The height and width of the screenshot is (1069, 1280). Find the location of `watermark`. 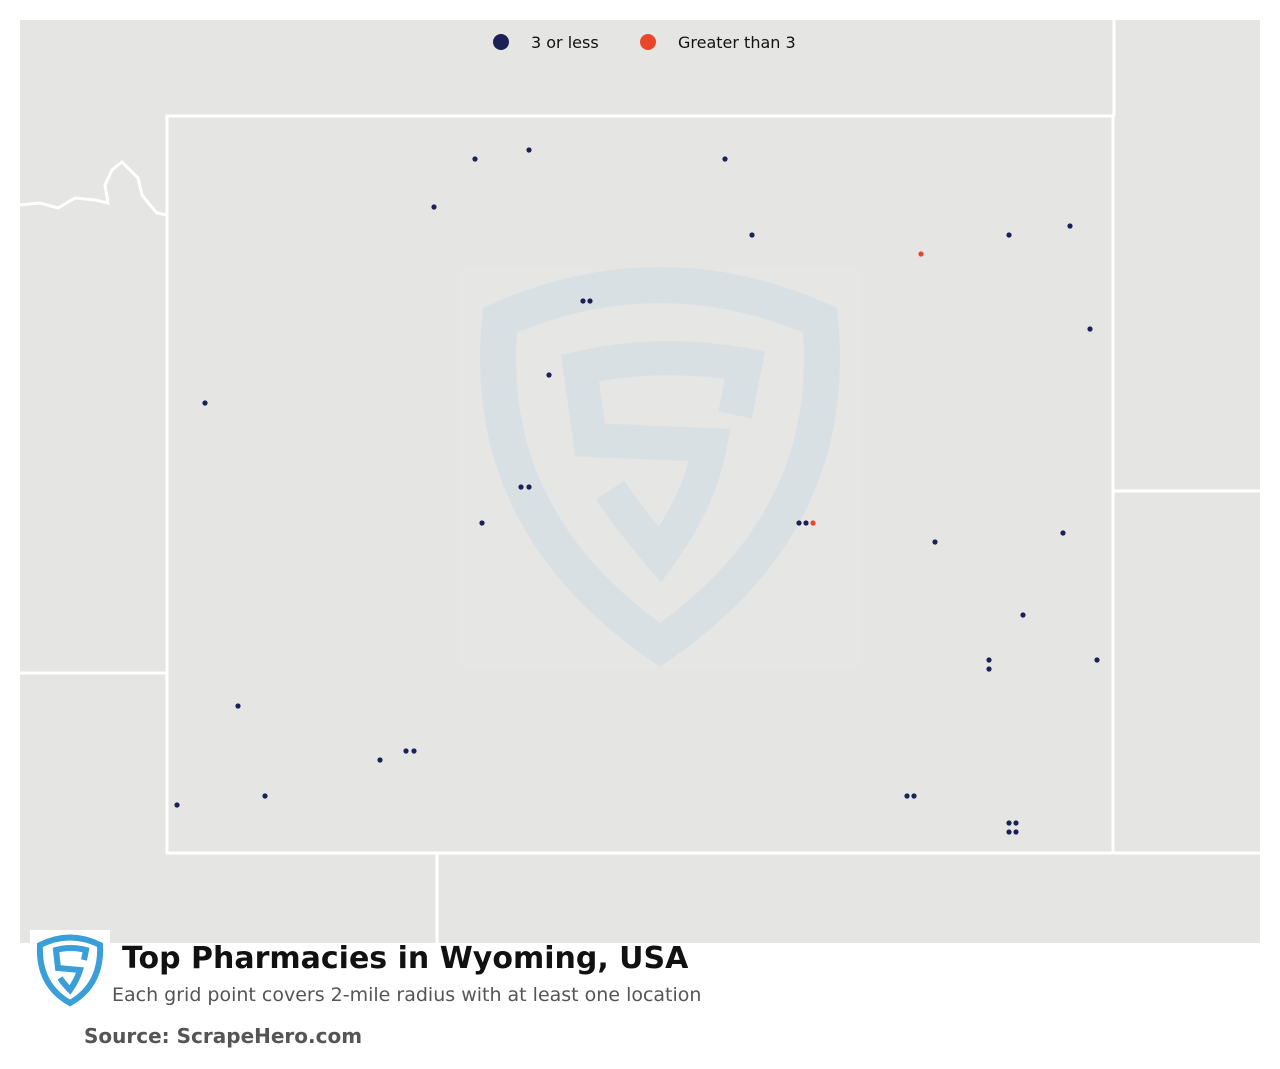

watermark is located at coordinates (660, 467).